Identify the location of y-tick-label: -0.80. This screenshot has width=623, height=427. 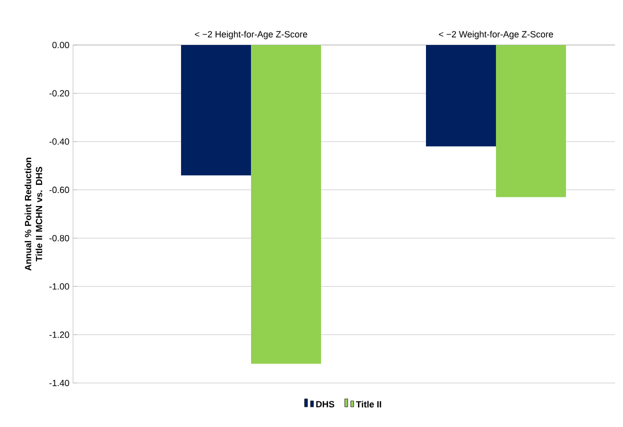
(59, 238).